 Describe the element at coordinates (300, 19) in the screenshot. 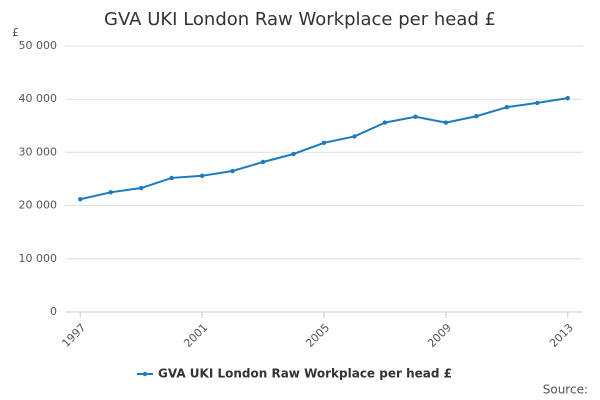

I see `chart-title: GVA UKI London Raw Workplace per head £` at that location.